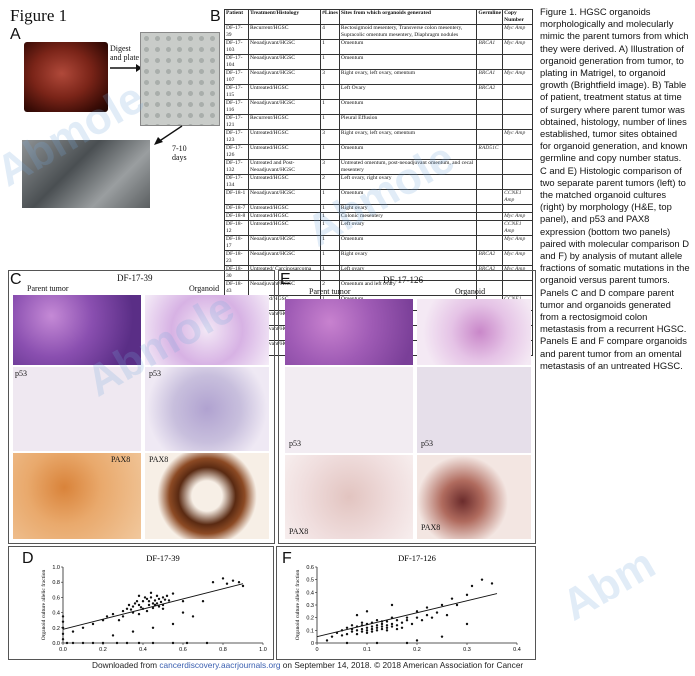 Image resolution: width=695 pixels, height=676 pixels. What do you see at coordinates (125, 53) in the screenshot?
I see `digest-plate-label: Digest and plate` at bounding box center [125, 53].